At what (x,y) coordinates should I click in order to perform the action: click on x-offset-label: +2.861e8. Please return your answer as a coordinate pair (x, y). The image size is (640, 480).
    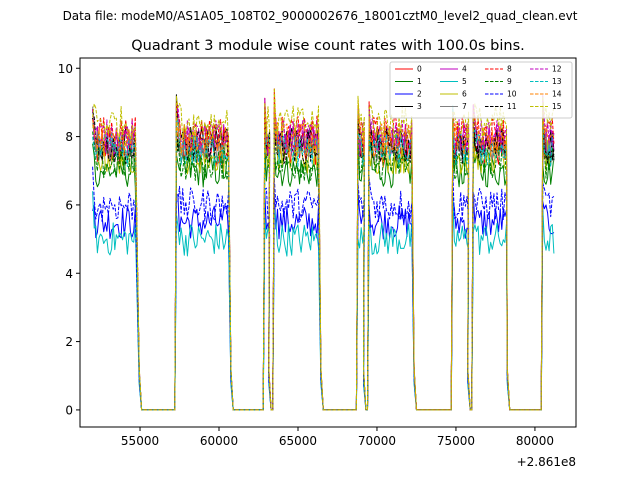
    Looking at the image, I should click on (546, 462).